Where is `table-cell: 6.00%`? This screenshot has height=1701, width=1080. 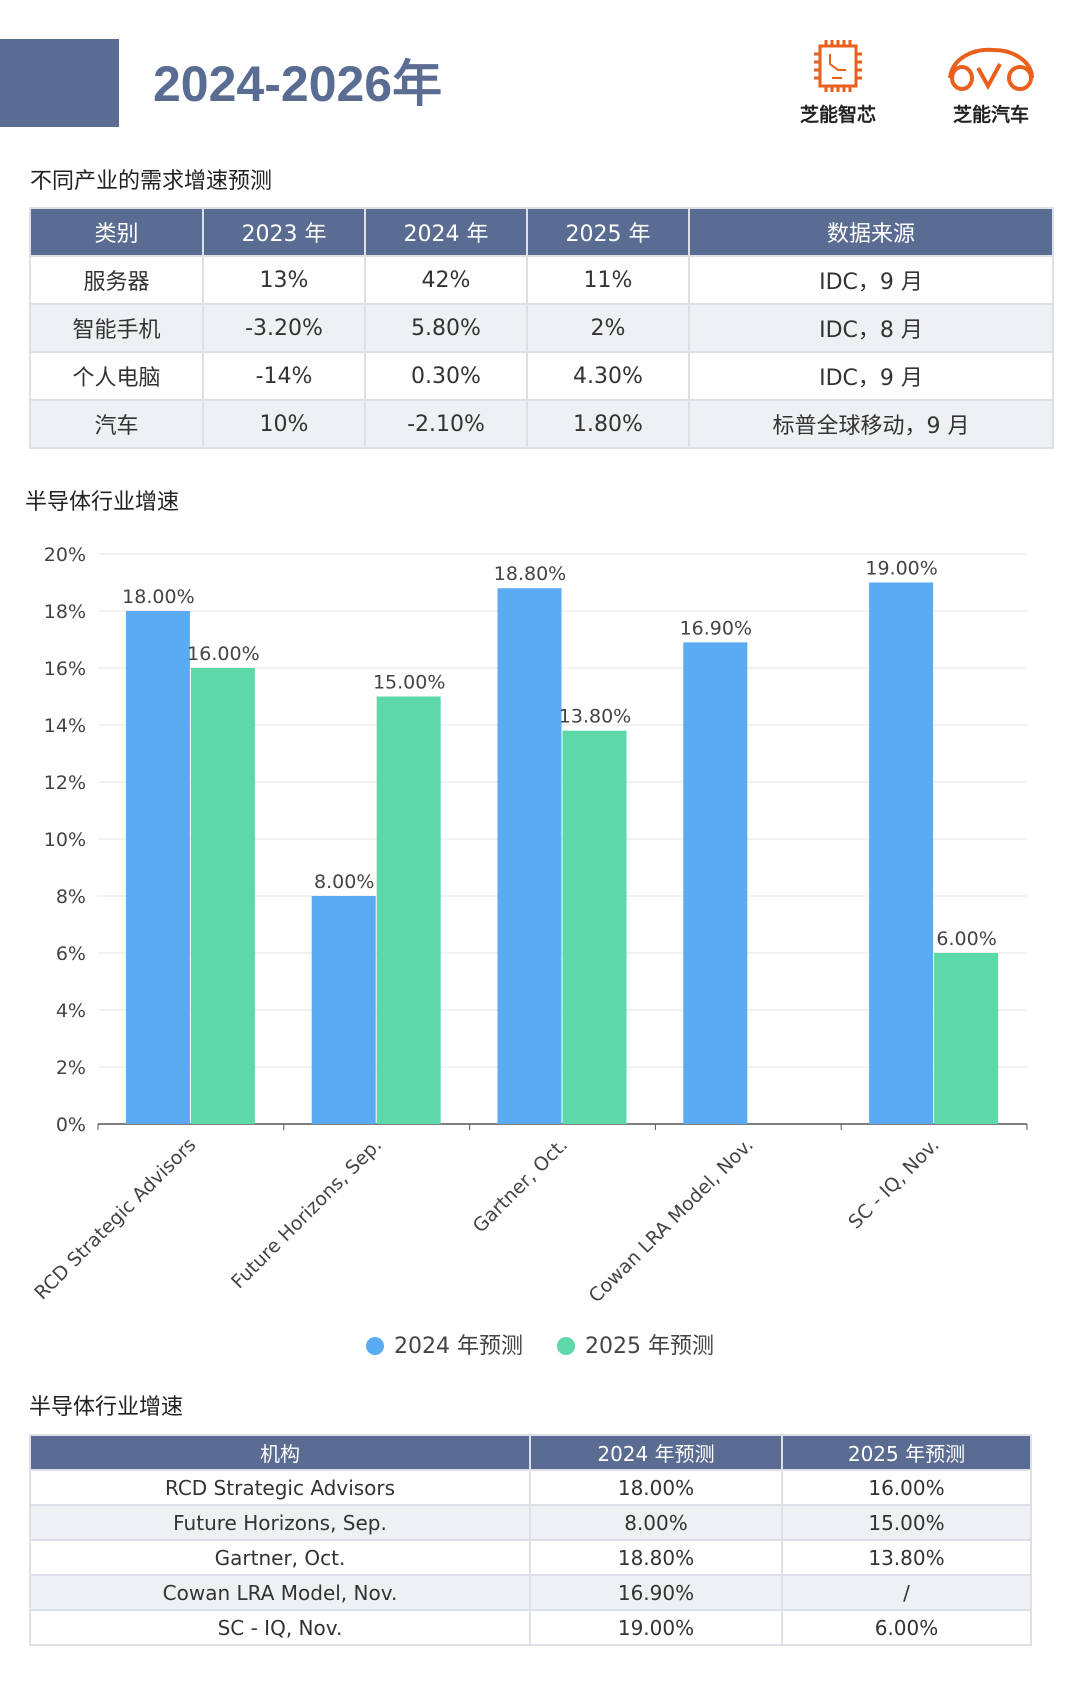 table-cell: 6.00% is located at coordinates (906, 1627).